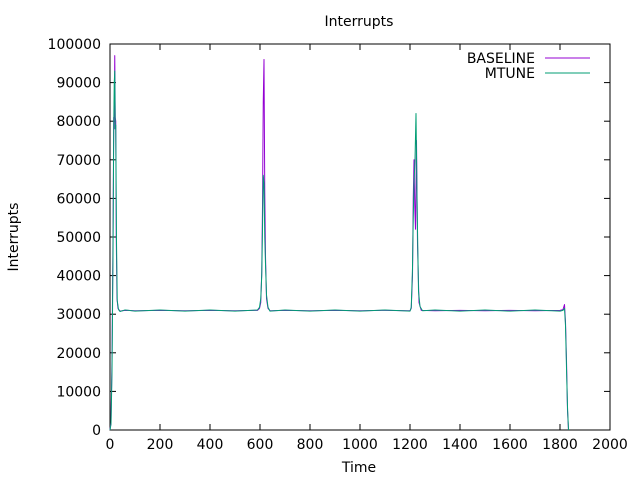 Image resolution: width=640 pixels, height=480 pixels. Describe the element at coordinates (360, 445) in the screenshot. I see `x-tick-label: 1000` at that location.